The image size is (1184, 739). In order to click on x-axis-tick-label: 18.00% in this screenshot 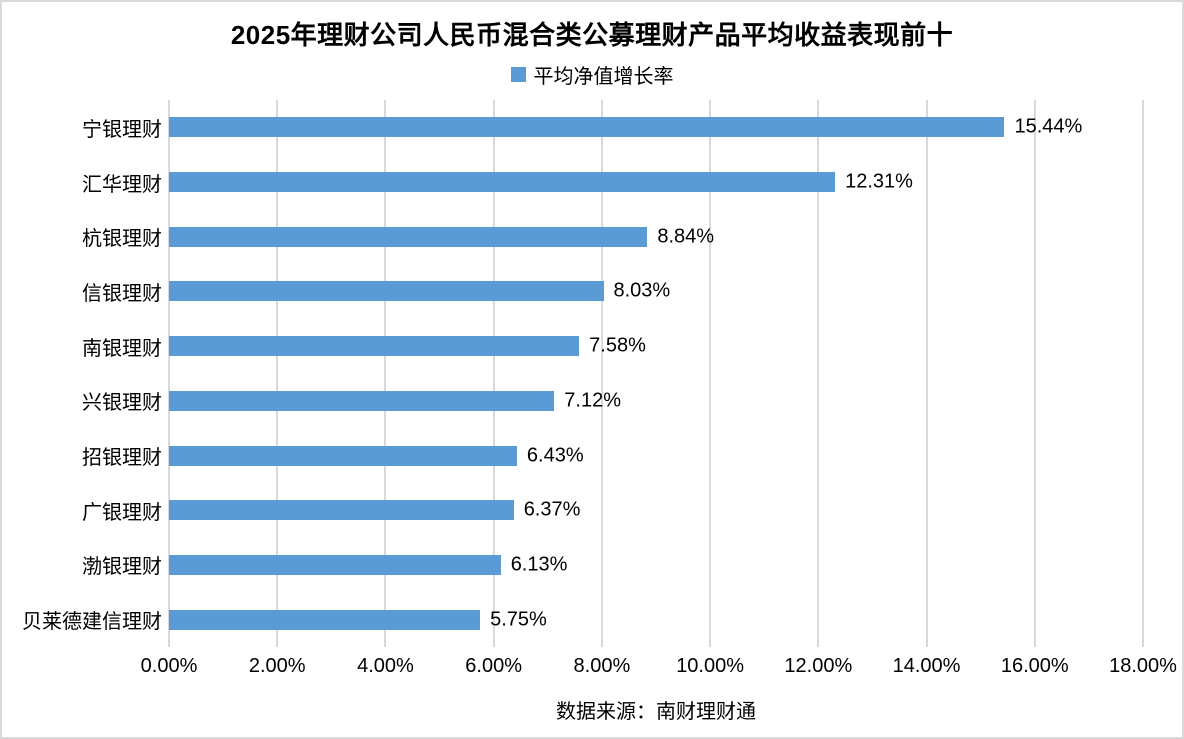, I will do `click(1143, 666)`.